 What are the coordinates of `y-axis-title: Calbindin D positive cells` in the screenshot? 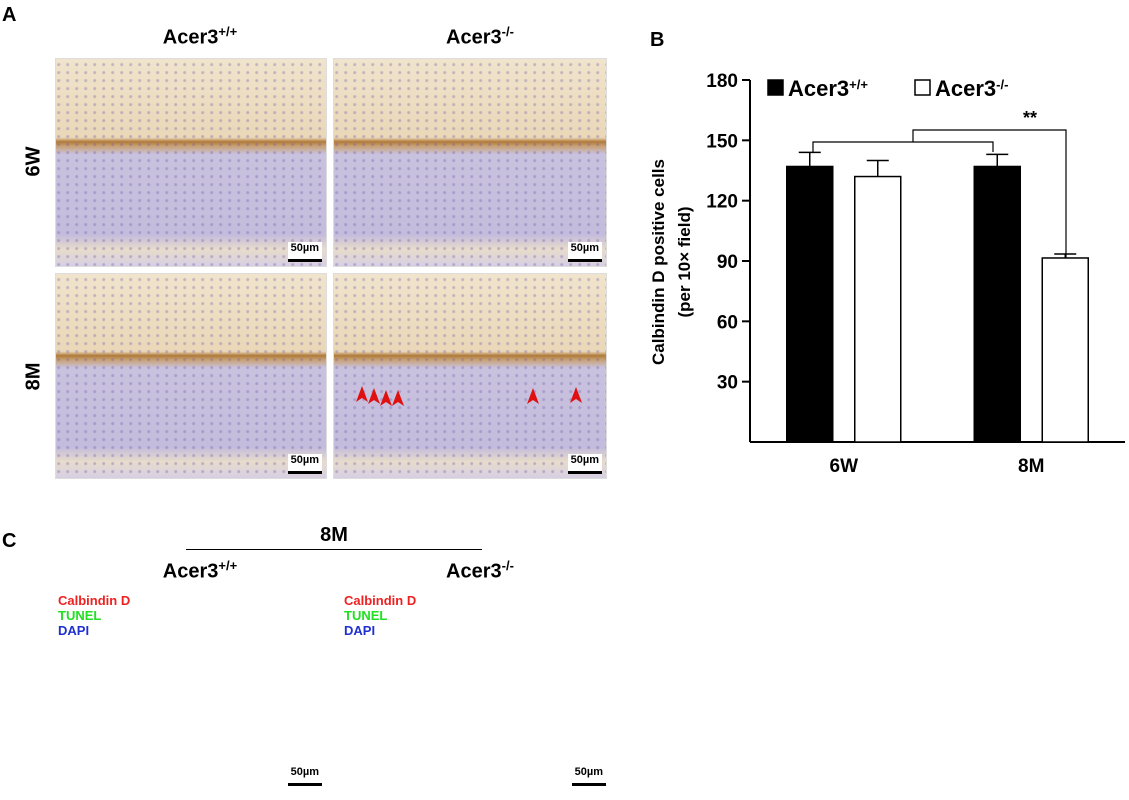 It's located at (658, 262).